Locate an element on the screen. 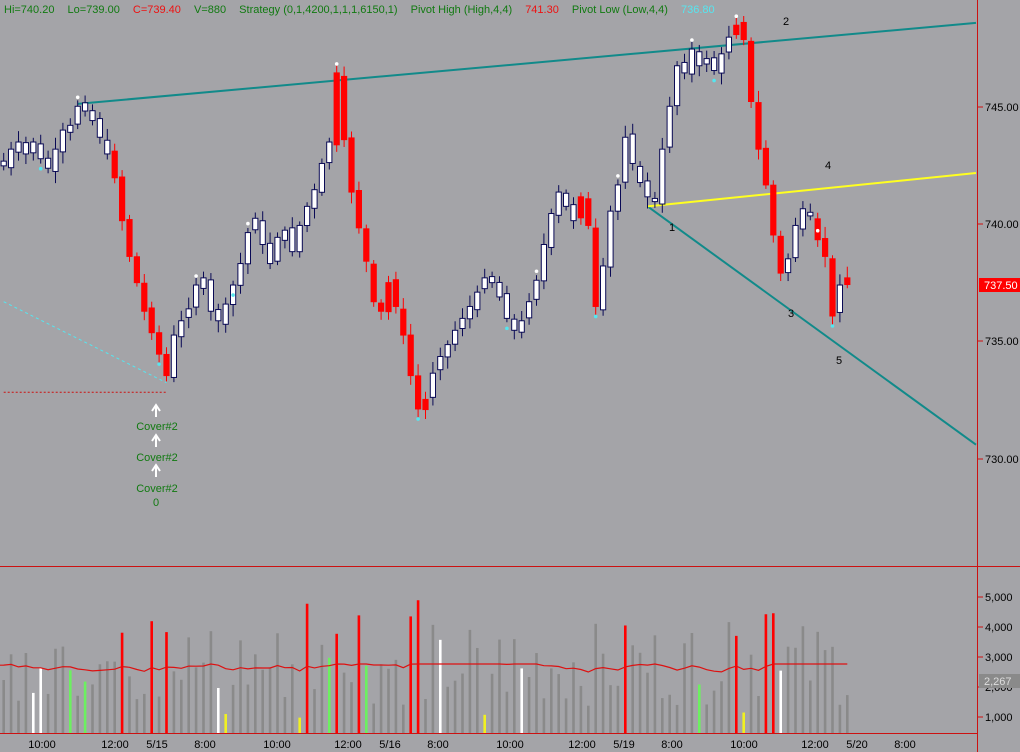 The image size is (1020, 752). pivot-low-label: Pivot Low (Low,4,4) is located at coordinates (619, 10).